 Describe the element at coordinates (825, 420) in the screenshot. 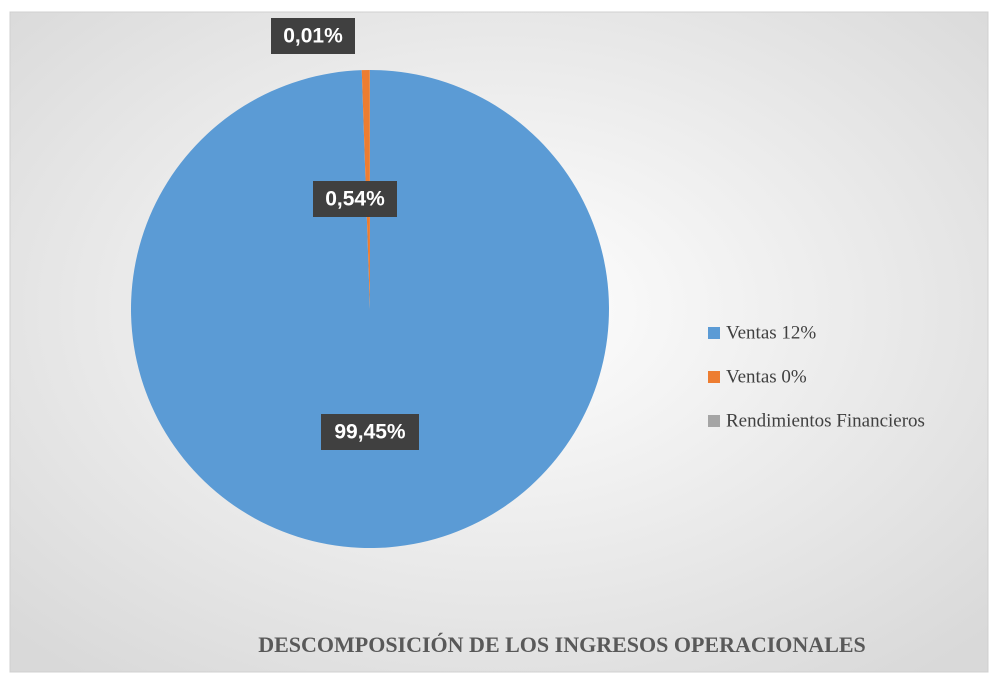

I see `legend-label: Rendimientos Financieros` at that location.